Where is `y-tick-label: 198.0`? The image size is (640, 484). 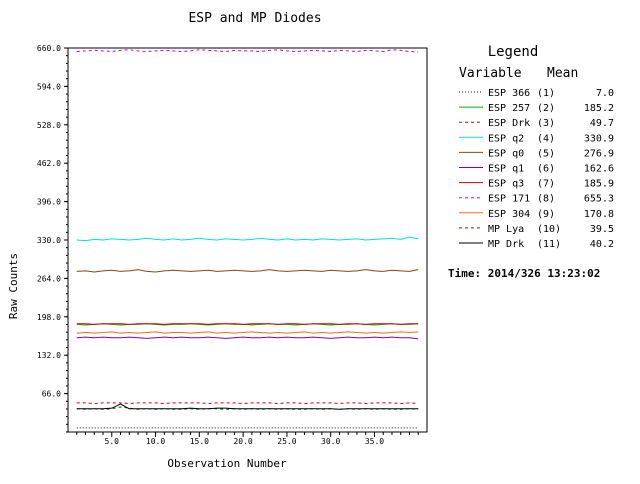
y-tick-label: 198.0 is located at coordinates (49, 317).